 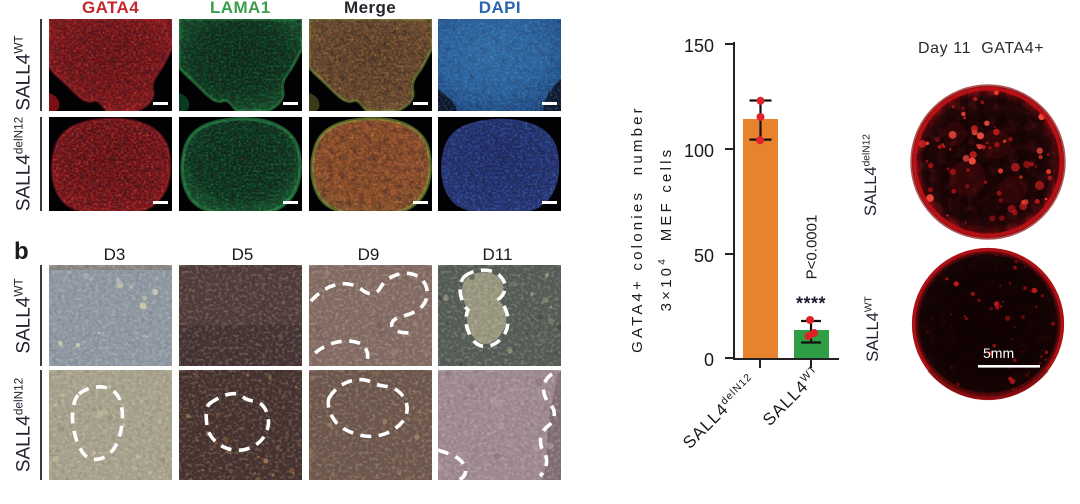 I want to click on svg-text: 5mm, so click(x=998, y=353).